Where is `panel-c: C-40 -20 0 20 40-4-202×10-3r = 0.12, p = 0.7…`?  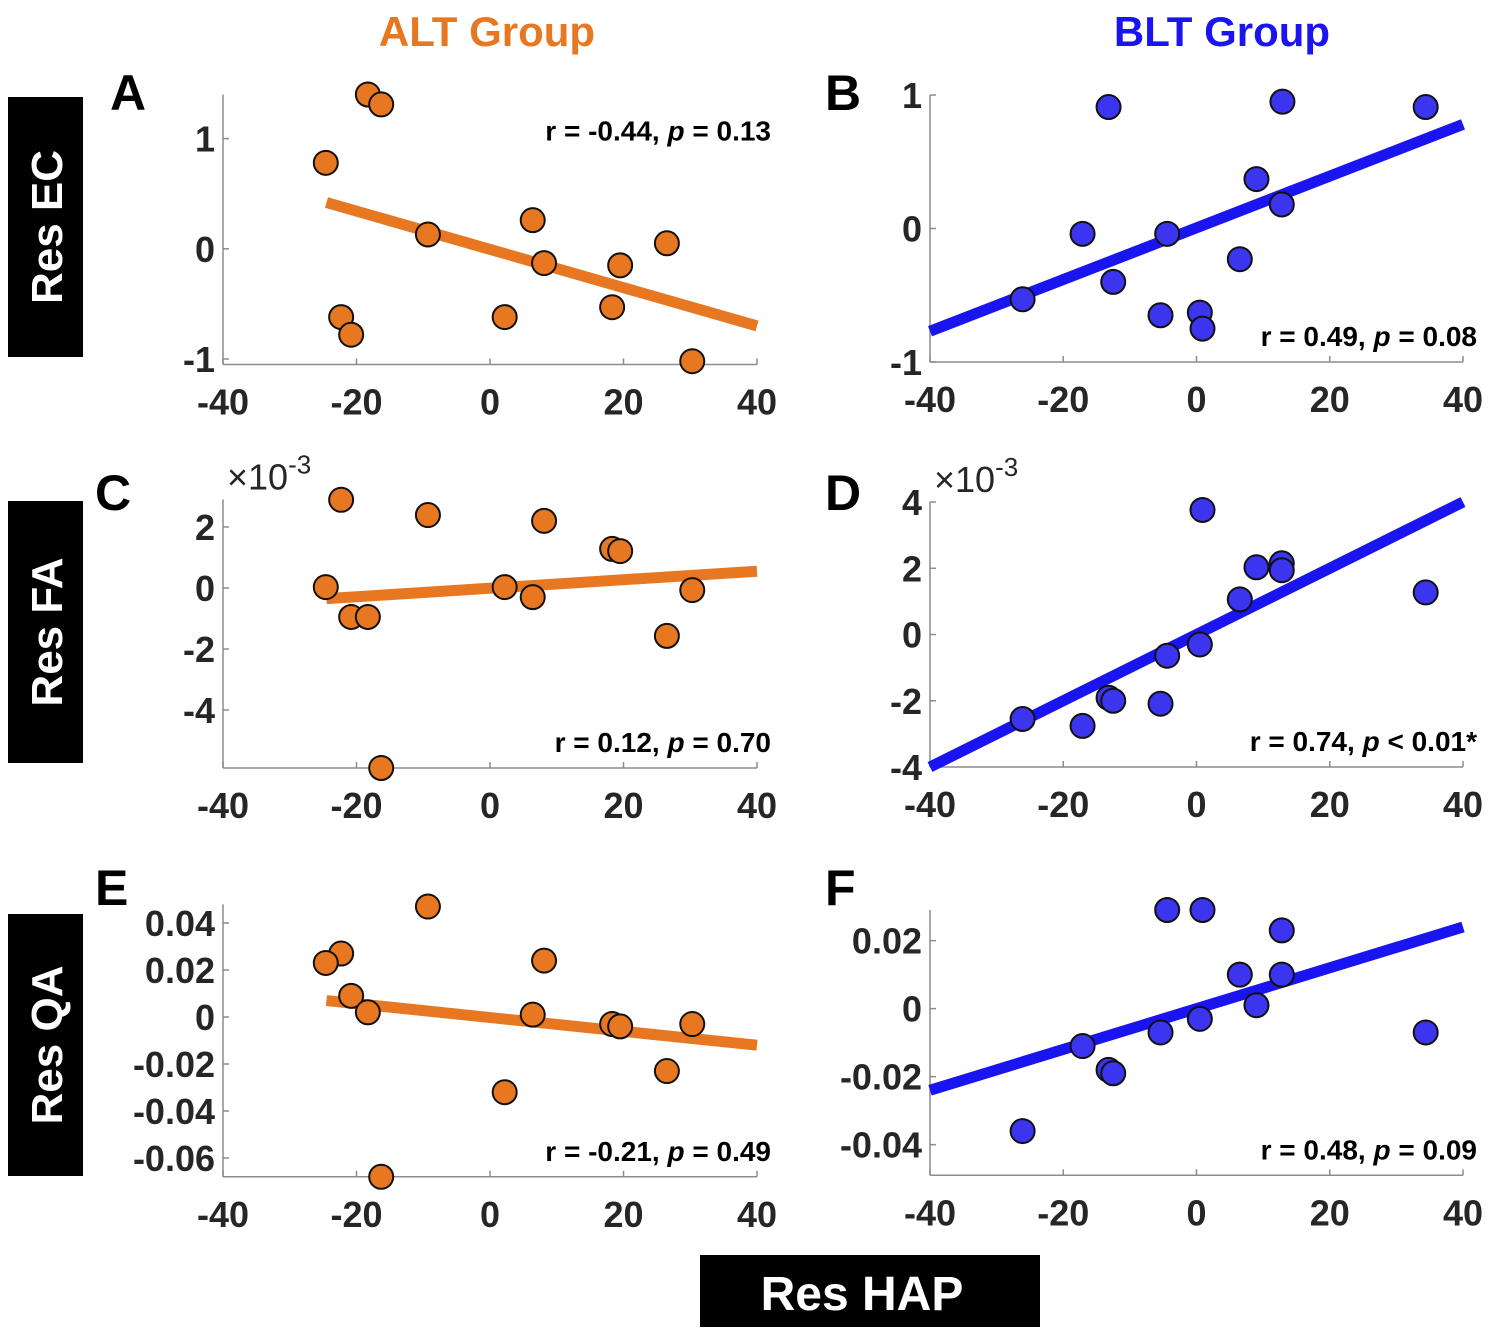 panel-c: C-40 -20 0 20 40-4-202×10-3r = 0.12, p = 0.7… is located at coordinates (436, 638).